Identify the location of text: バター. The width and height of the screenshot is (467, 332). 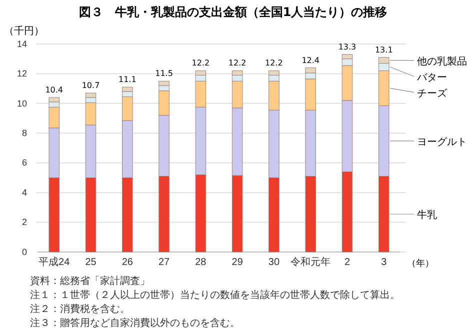
(431, 78).